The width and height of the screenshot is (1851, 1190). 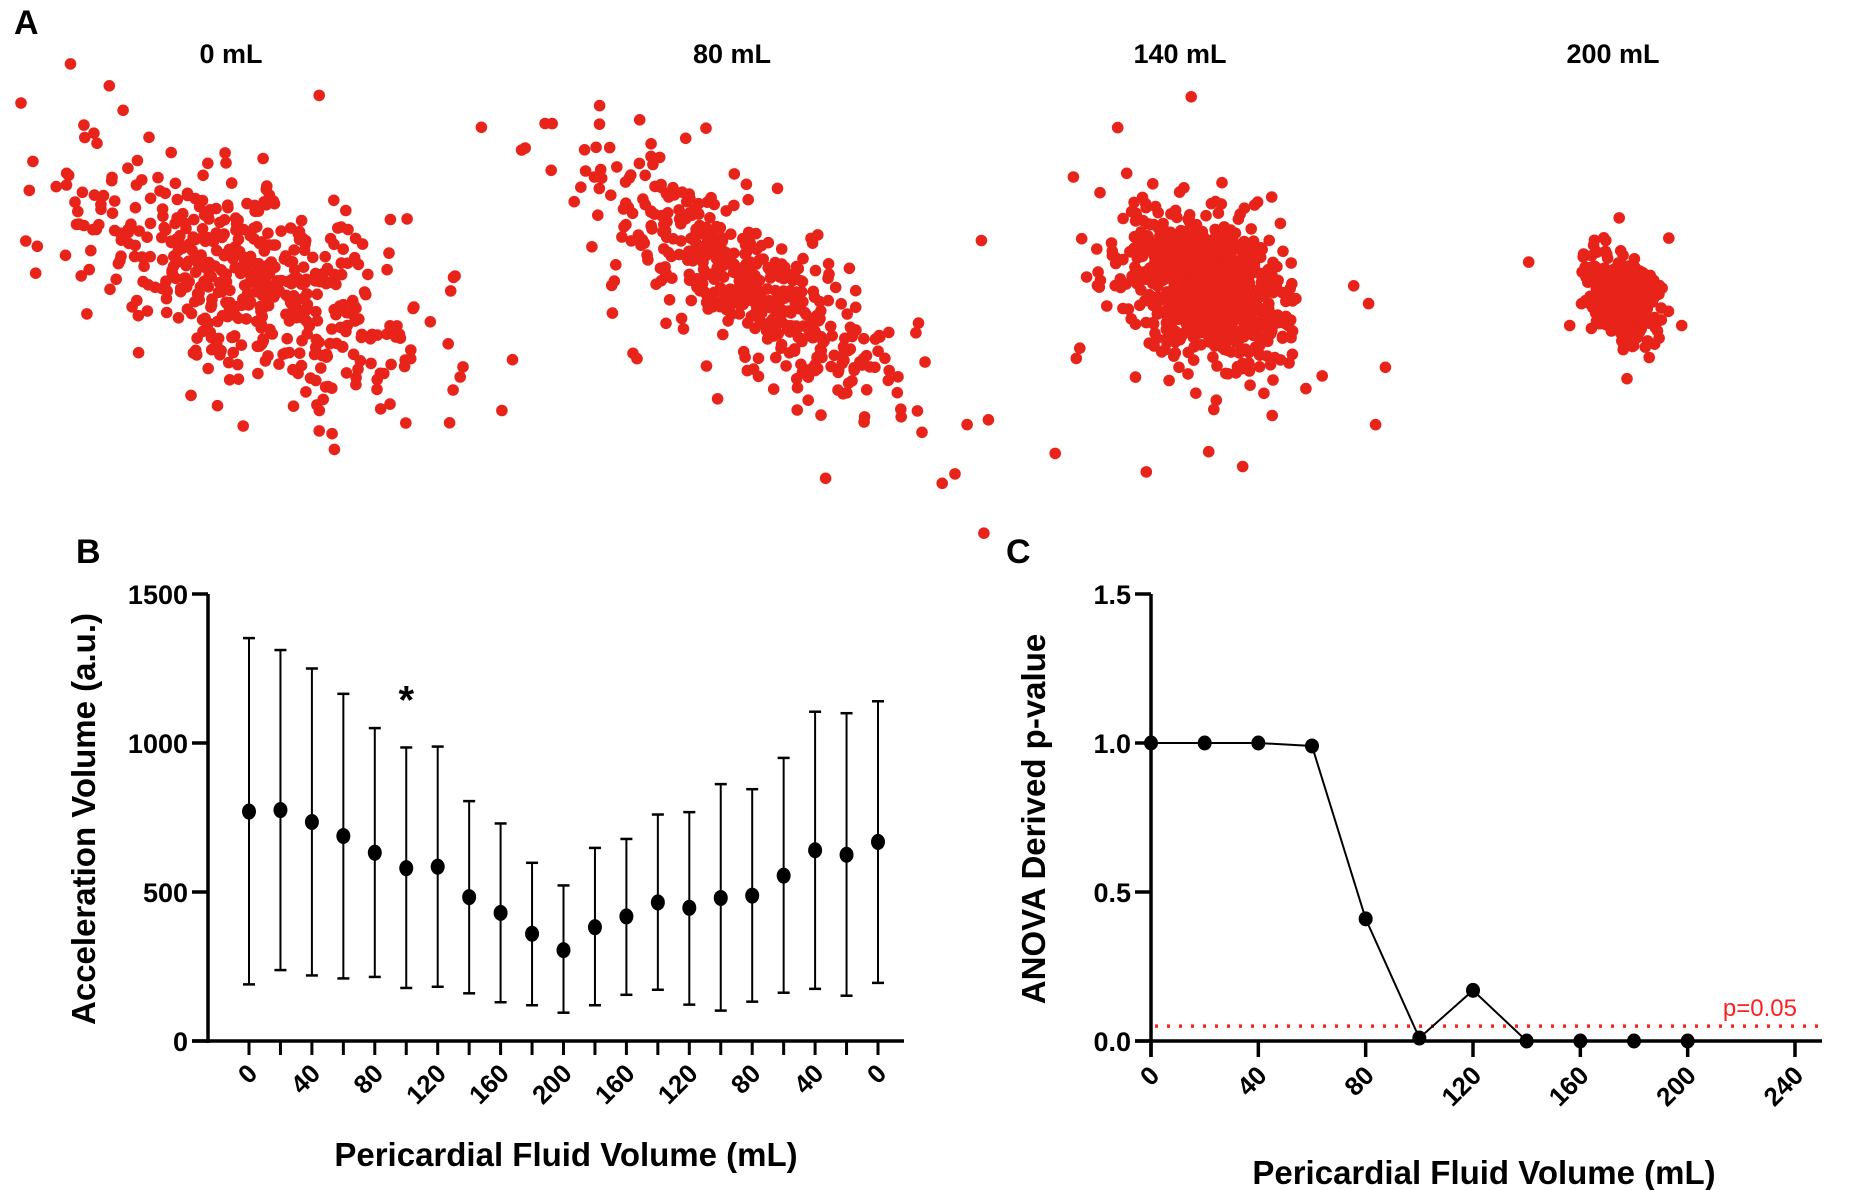 What do you see at coordinates (1483, 1172) in the screenshot?
I see `x-axis-label: Pericardial Fluid Volume (mL)` at bounding box center [1483, 1172].